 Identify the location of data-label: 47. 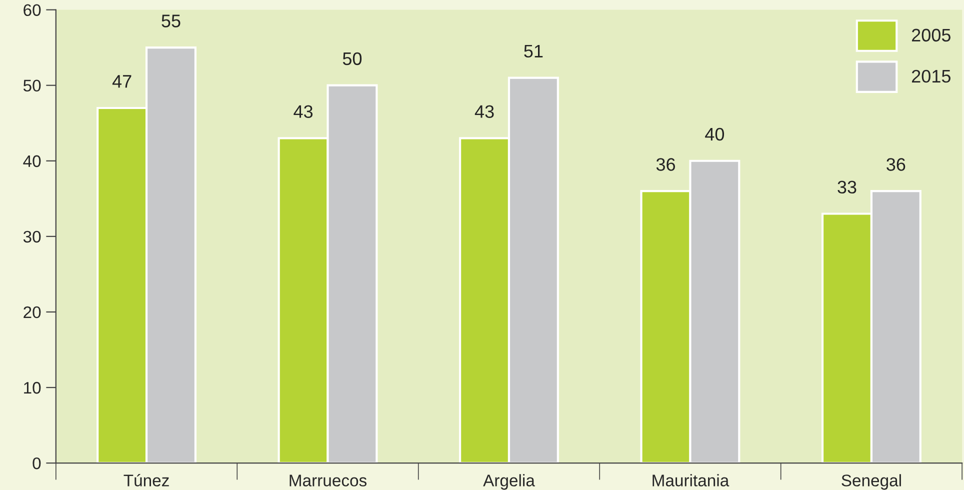
(122, 81).